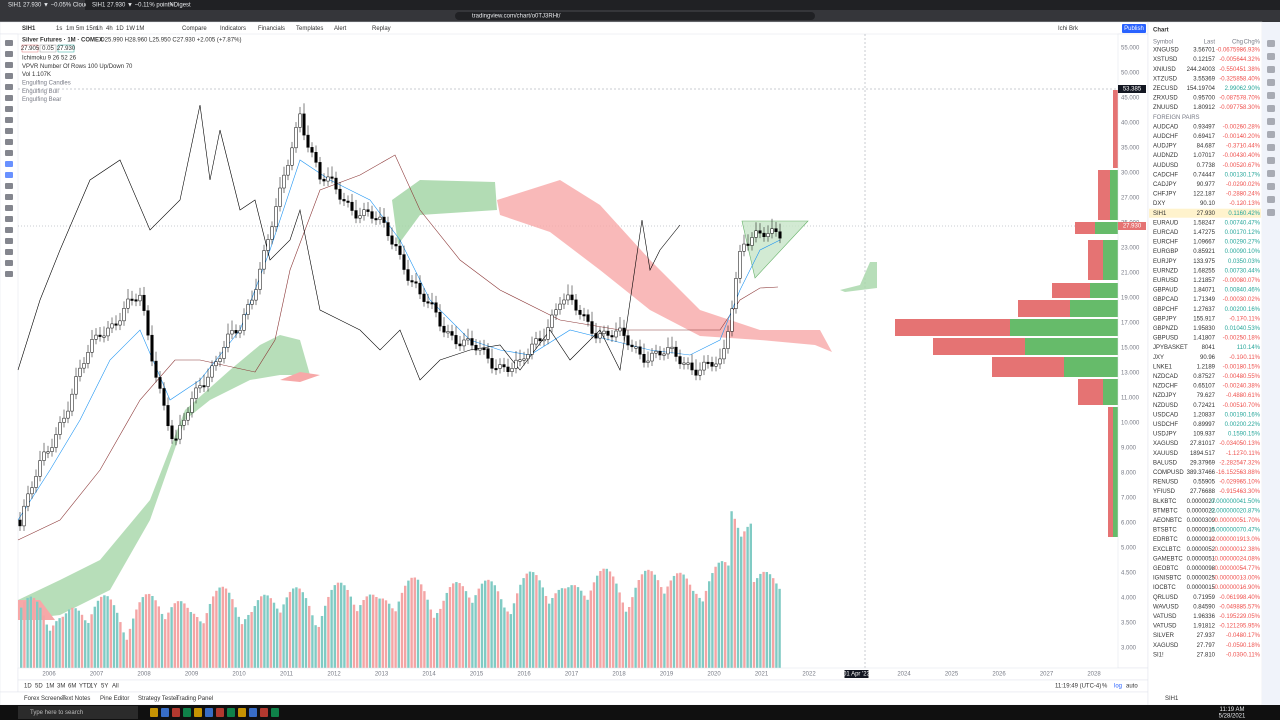 Image resolution: width=1280 pixels, height=720 pixels. I want to click on interval: 15m, so click(92, 29).